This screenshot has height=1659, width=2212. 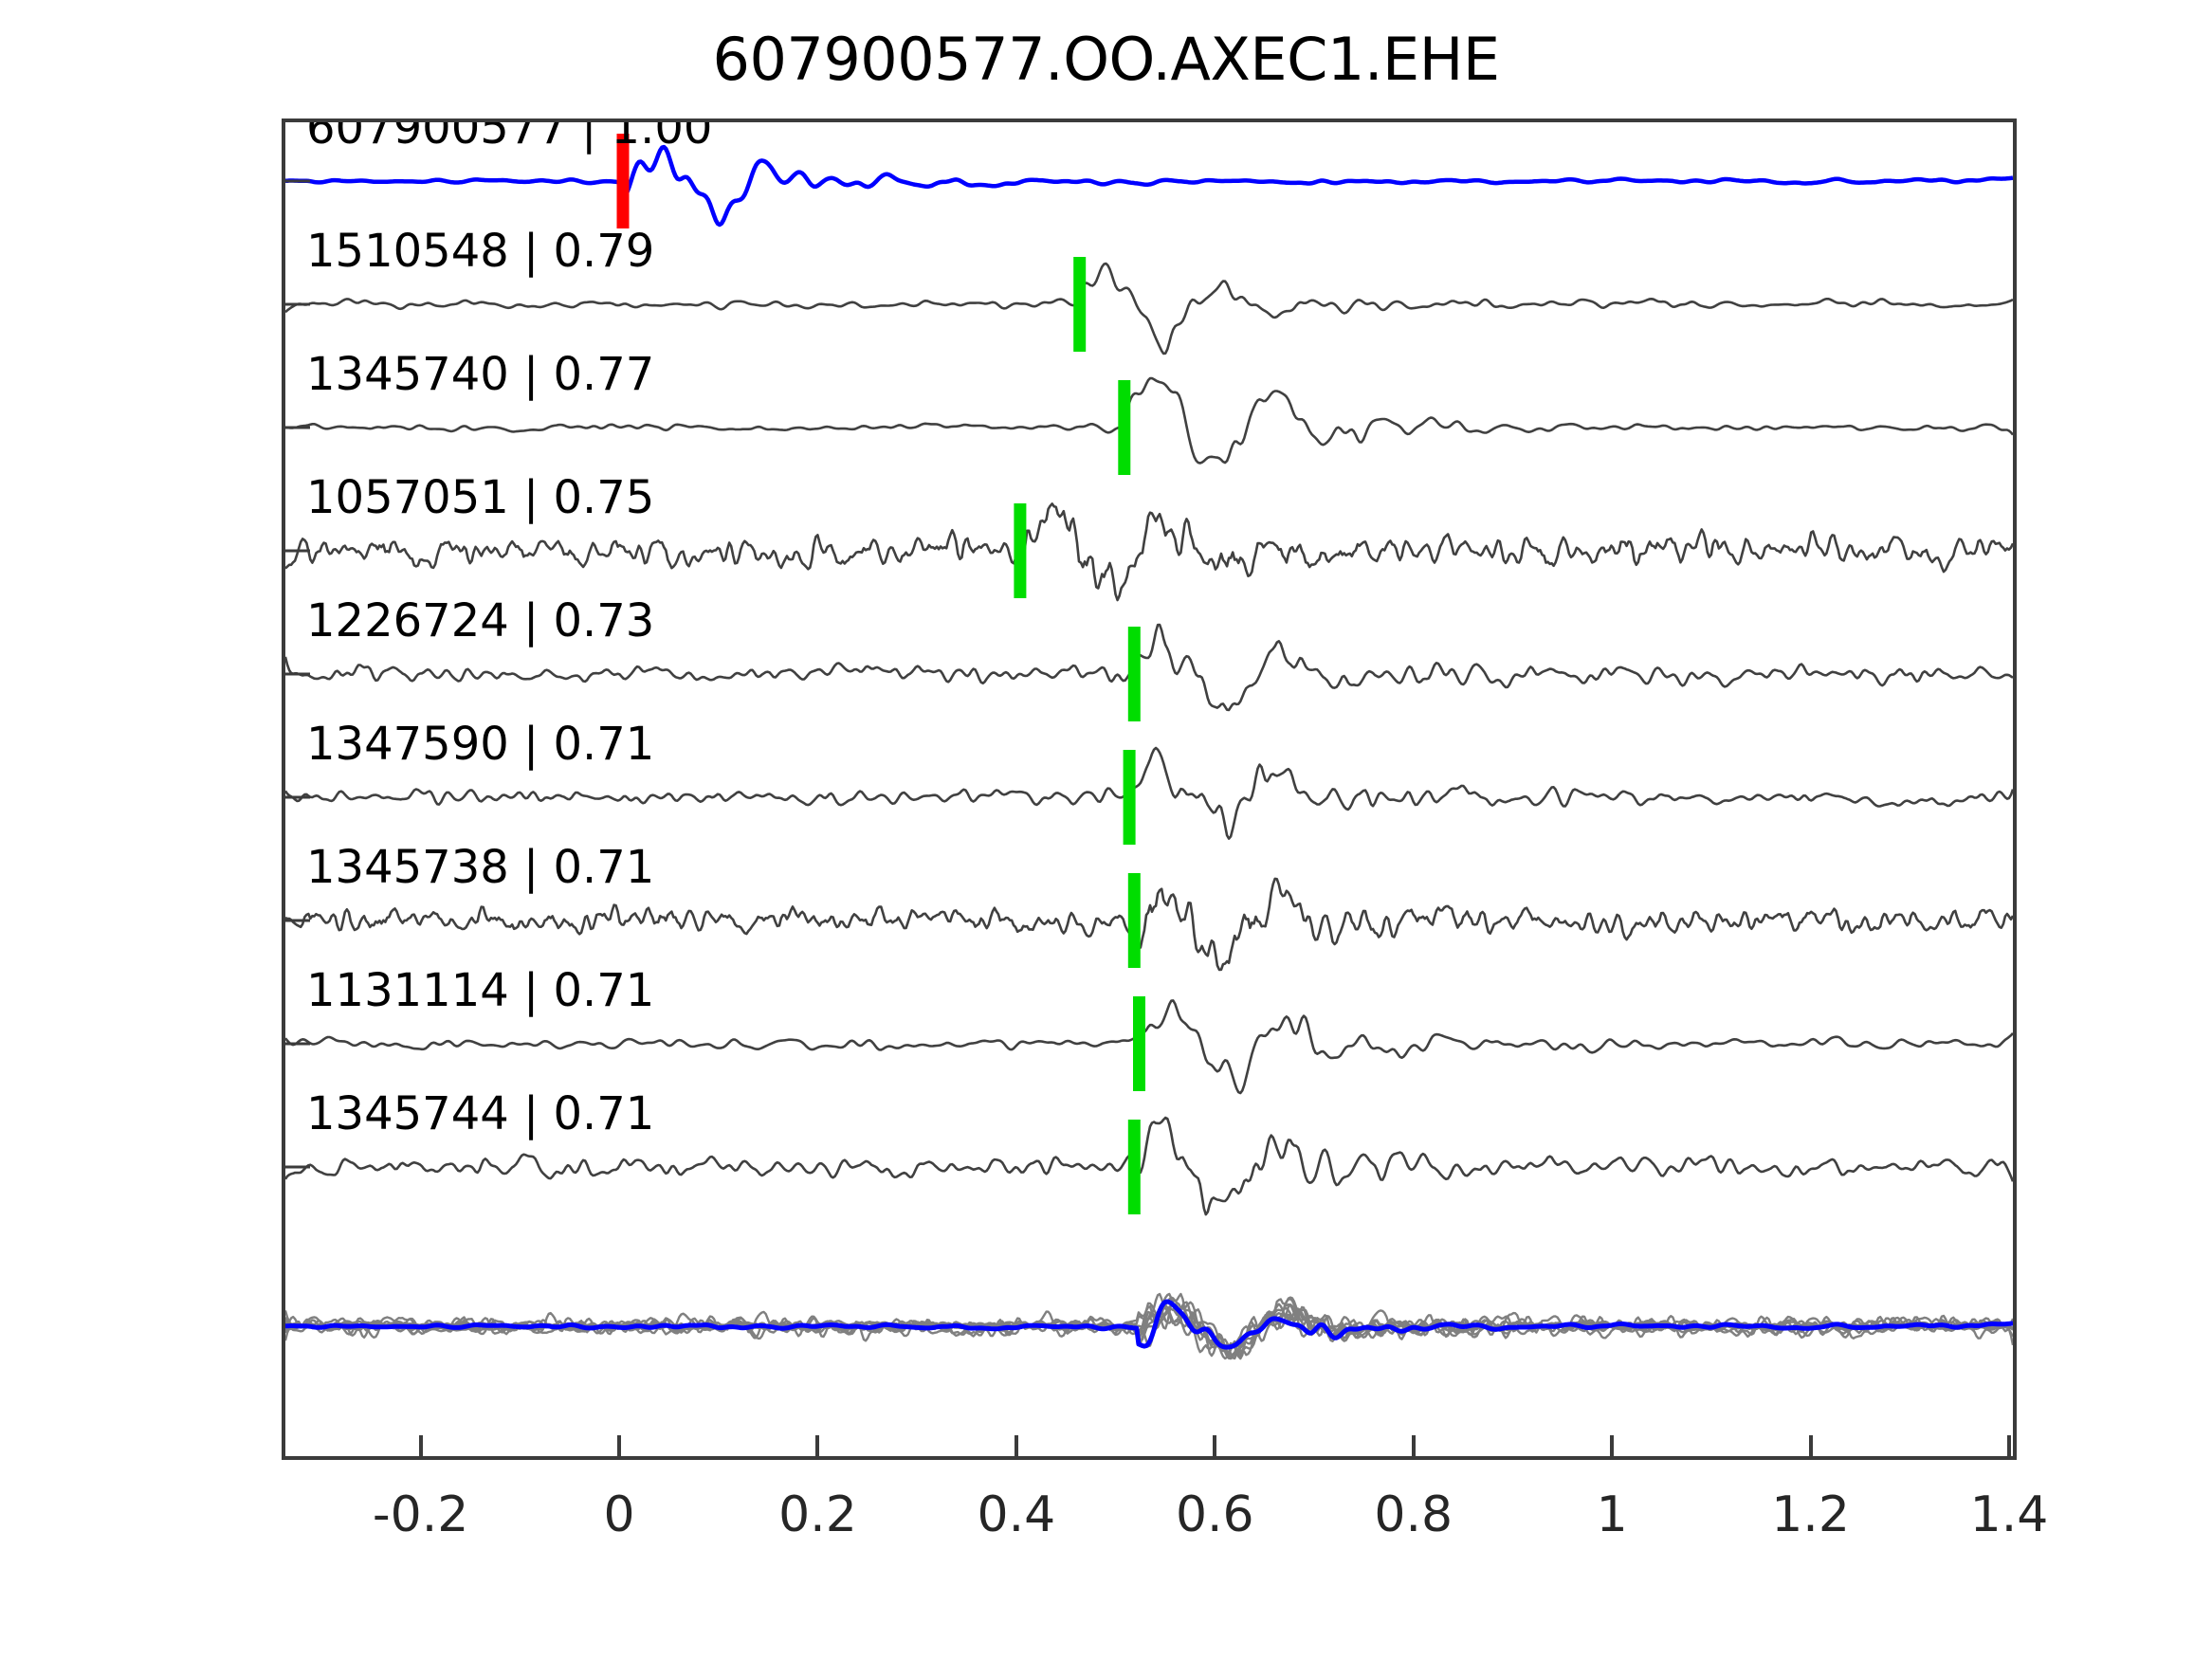 I want to click on trace-label-1347590: 1347590 | 0.71, so click(x=480, y=744).